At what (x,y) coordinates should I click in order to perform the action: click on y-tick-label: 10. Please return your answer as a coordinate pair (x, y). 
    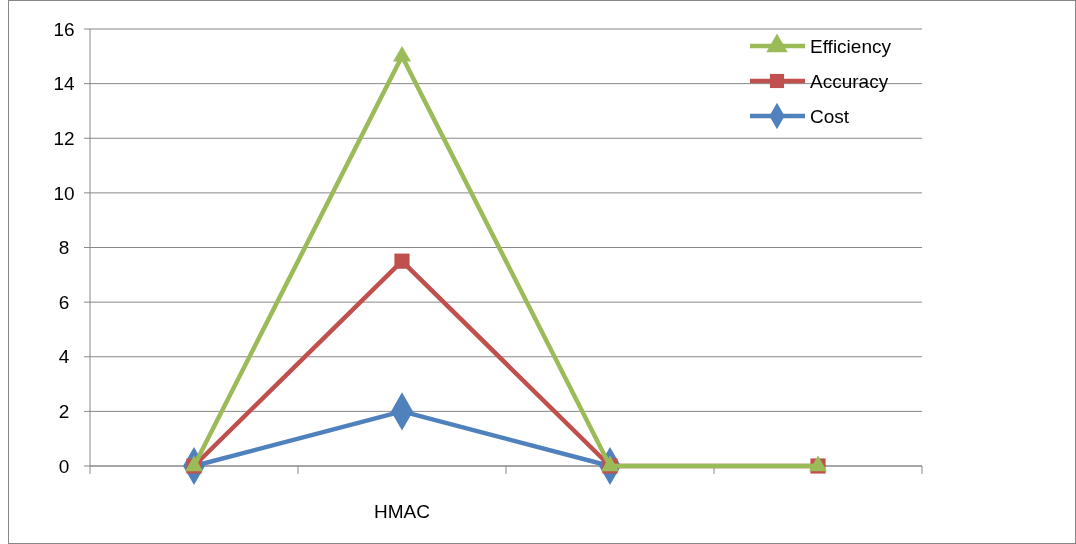
    Looking at the image, I should click on (64, 193).